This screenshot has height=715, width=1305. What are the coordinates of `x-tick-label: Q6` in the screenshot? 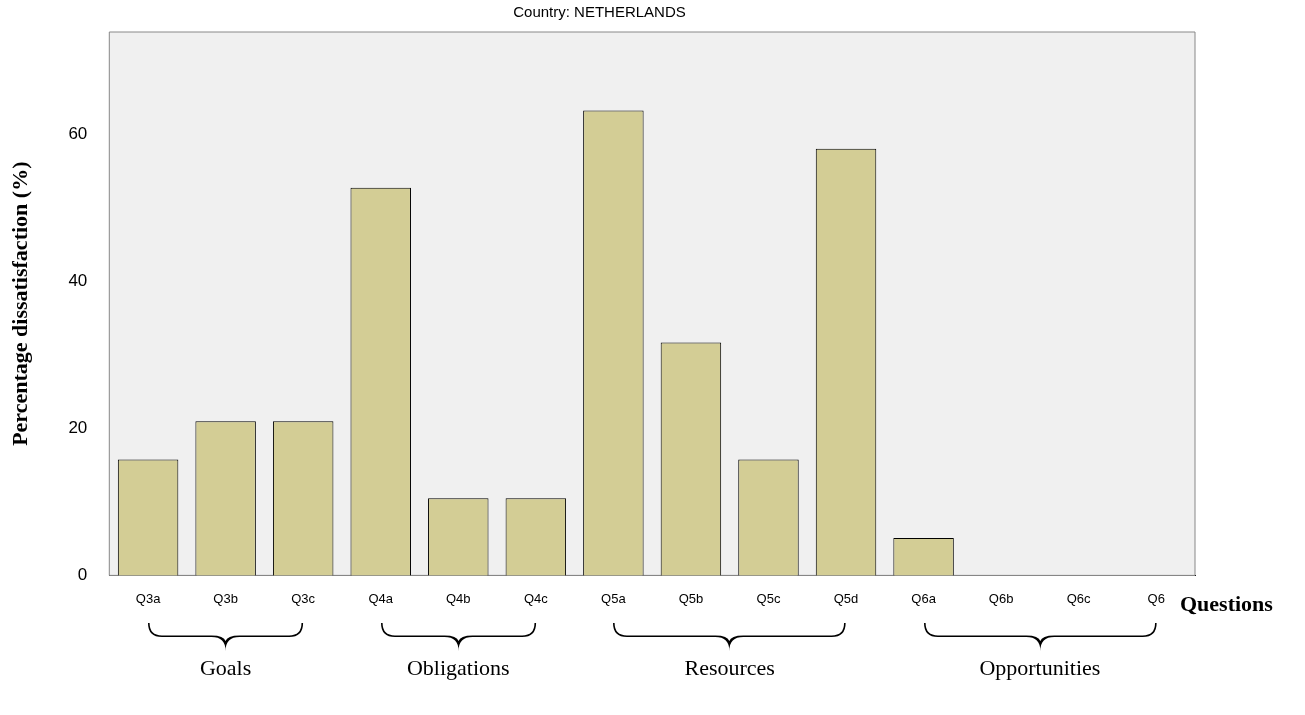 It's located at (1156, 598).